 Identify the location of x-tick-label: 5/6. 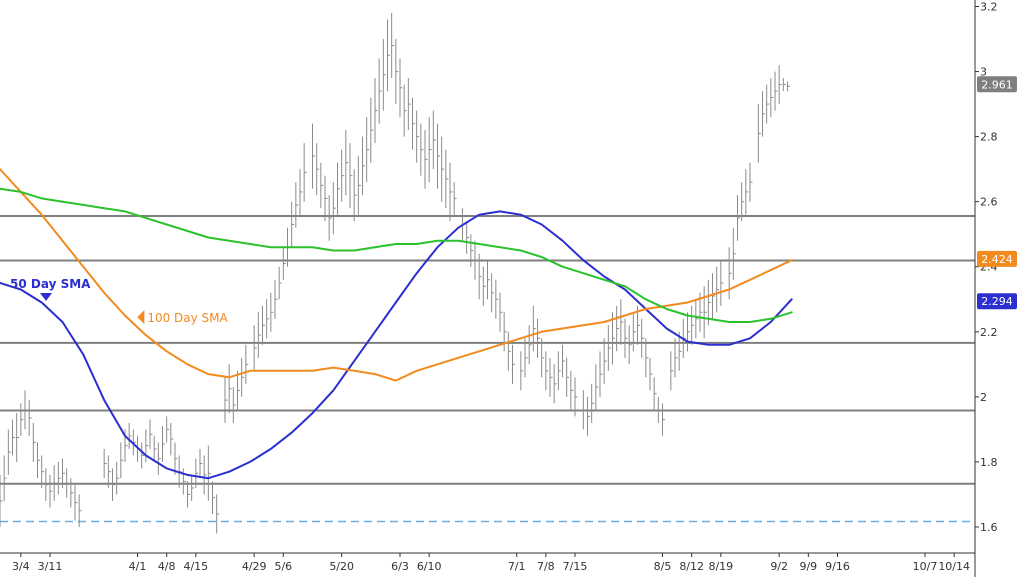
(283, 566).